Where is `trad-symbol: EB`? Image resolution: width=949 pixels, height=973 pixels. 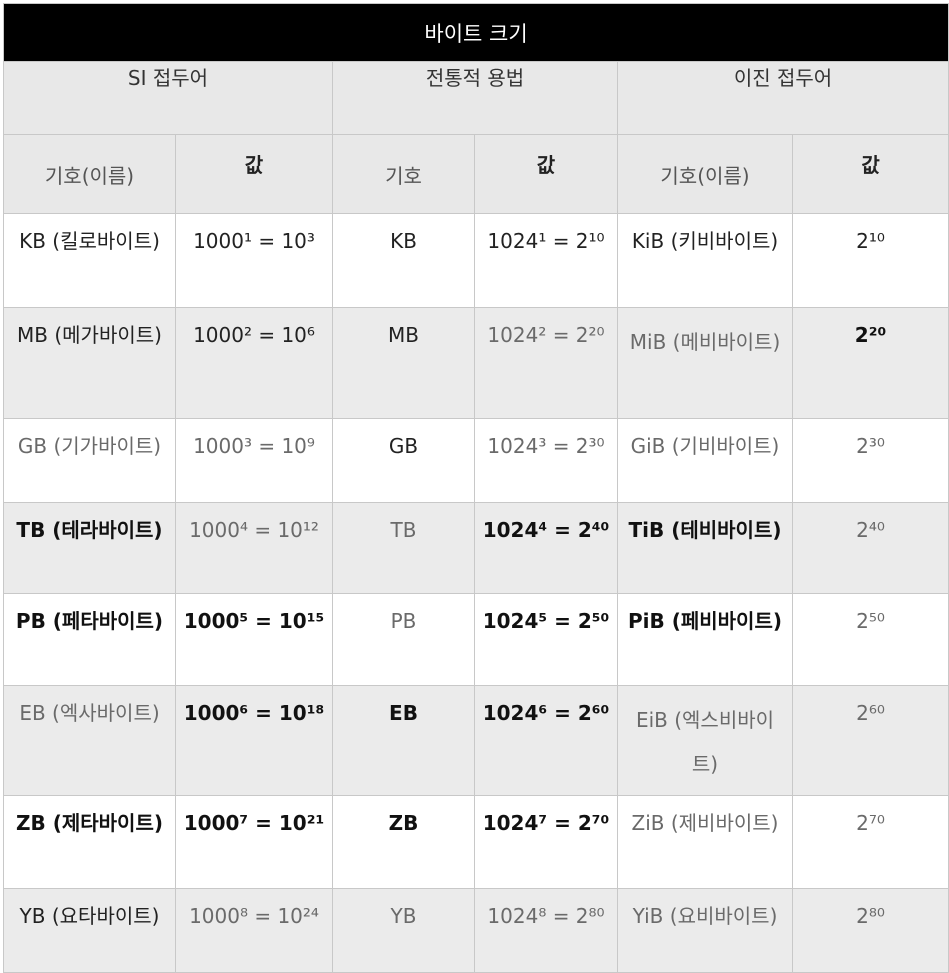 trad-symbol: EB is located at coordinates (403, 740).